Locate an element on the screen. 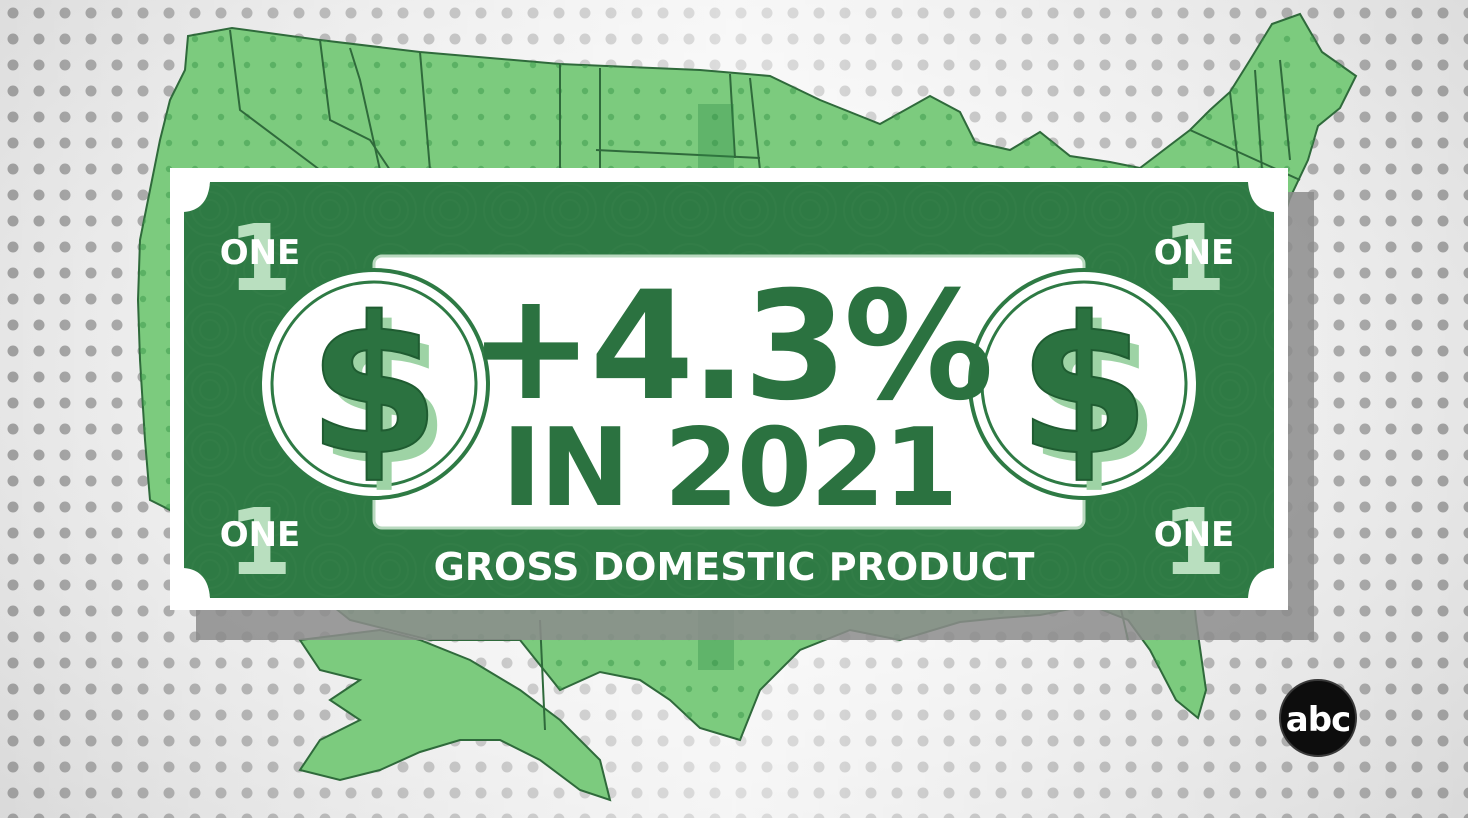  denomination-word-top-left: ONE is located at coordinates (260, 253).